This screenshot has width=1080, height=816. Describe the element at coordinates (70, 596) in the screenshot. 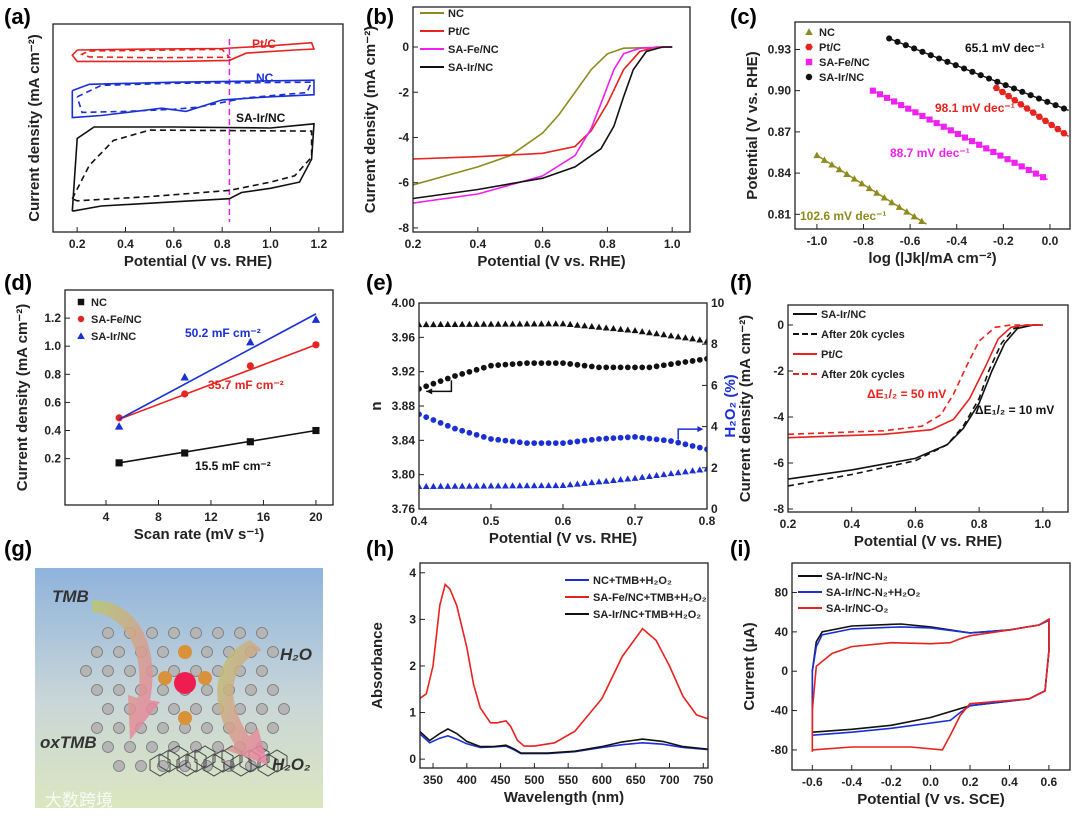

I see `label-tmb: TMB` at that location.